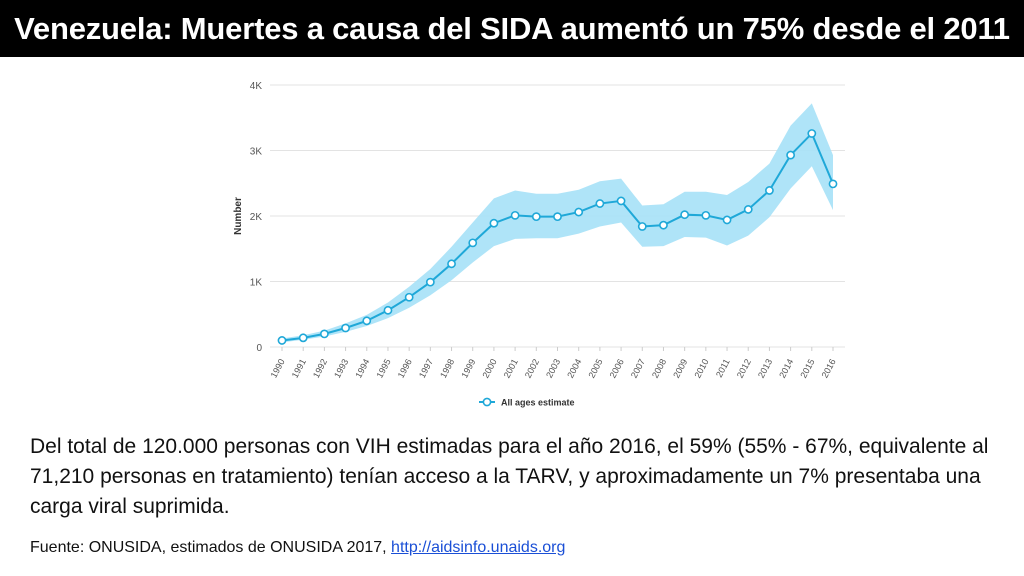 Image resolution: width=1024 pixels, height=576 pixels. What do you see at coordinates (511, 368) in the screenshot?
I see `x-tick-label: 2001` at bounding box center [511, 368].